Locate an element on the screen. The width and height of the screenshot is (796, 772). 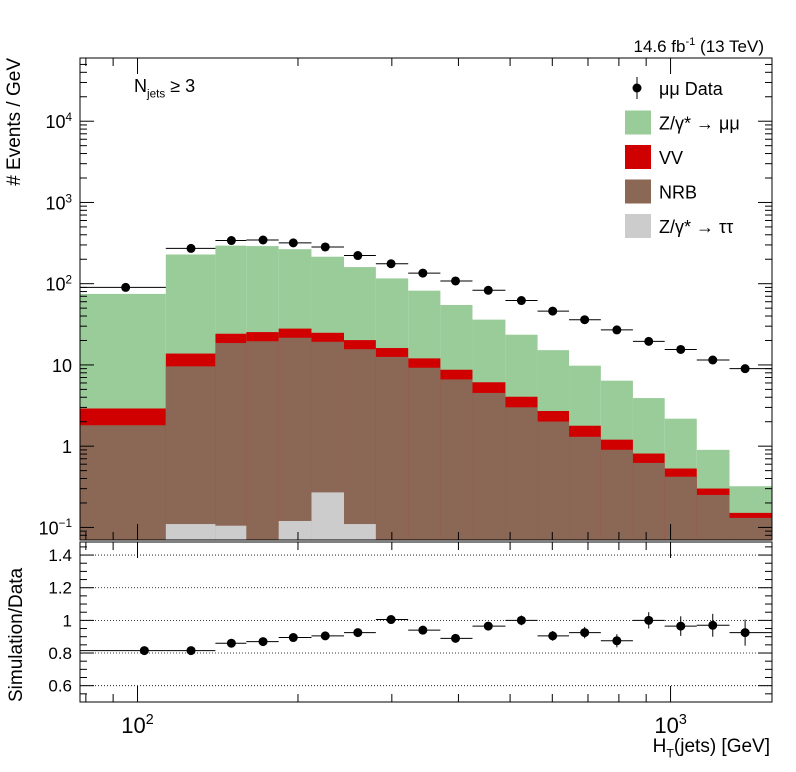
legend-item-2: VV is located at coordinates (654, 157).